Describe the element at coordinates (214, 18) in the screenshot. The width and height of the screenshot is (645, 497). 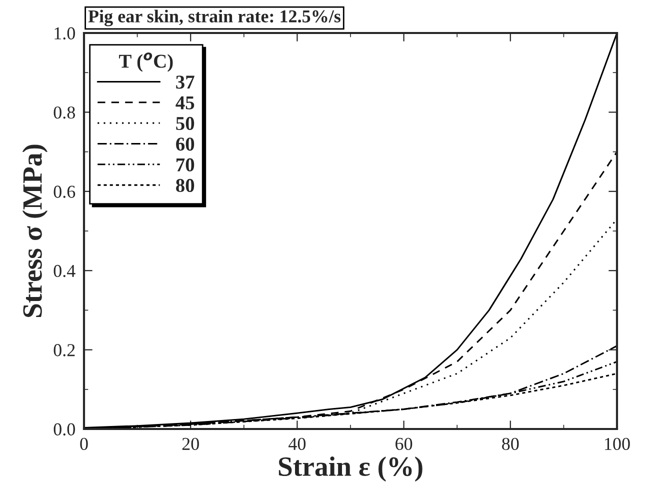
I see `chart-title: Pig ear skin, strain rate: 12.5%/s` at that location.